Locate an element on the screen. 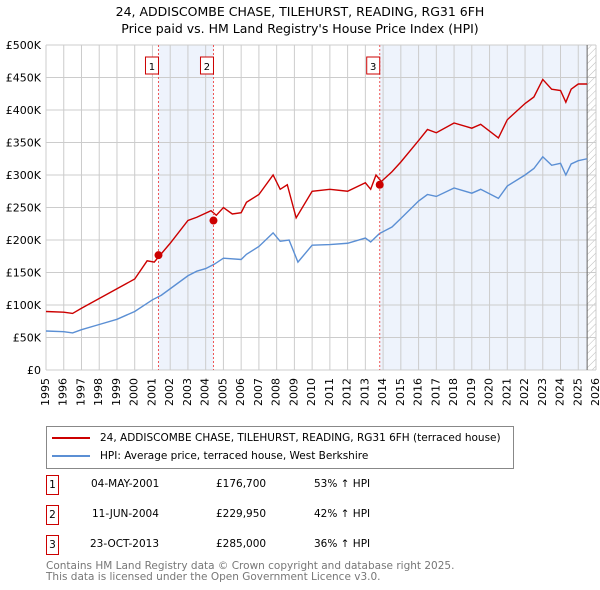  sale-price: £176,700 is located at coordinates (241, 484).